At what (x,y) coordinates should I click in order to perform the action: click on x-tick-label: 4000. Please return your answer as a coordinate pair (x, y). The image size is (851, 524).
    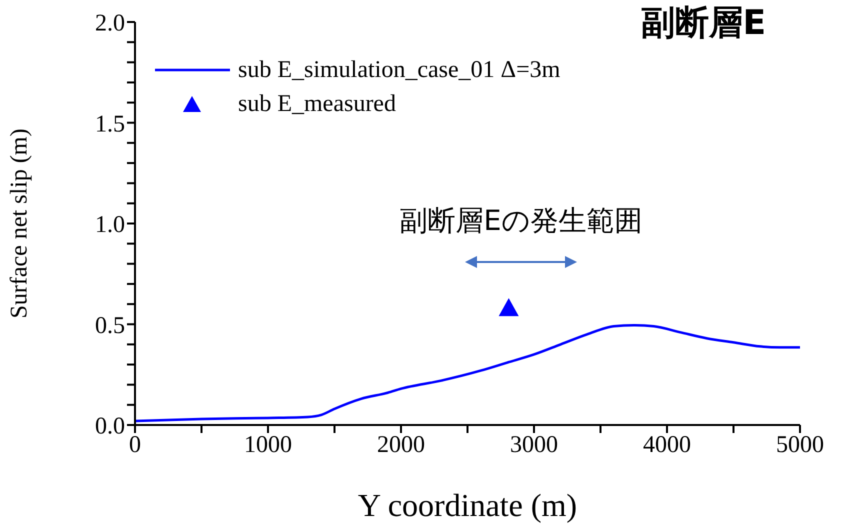
    Looking at the image, I should click on (667, 445).